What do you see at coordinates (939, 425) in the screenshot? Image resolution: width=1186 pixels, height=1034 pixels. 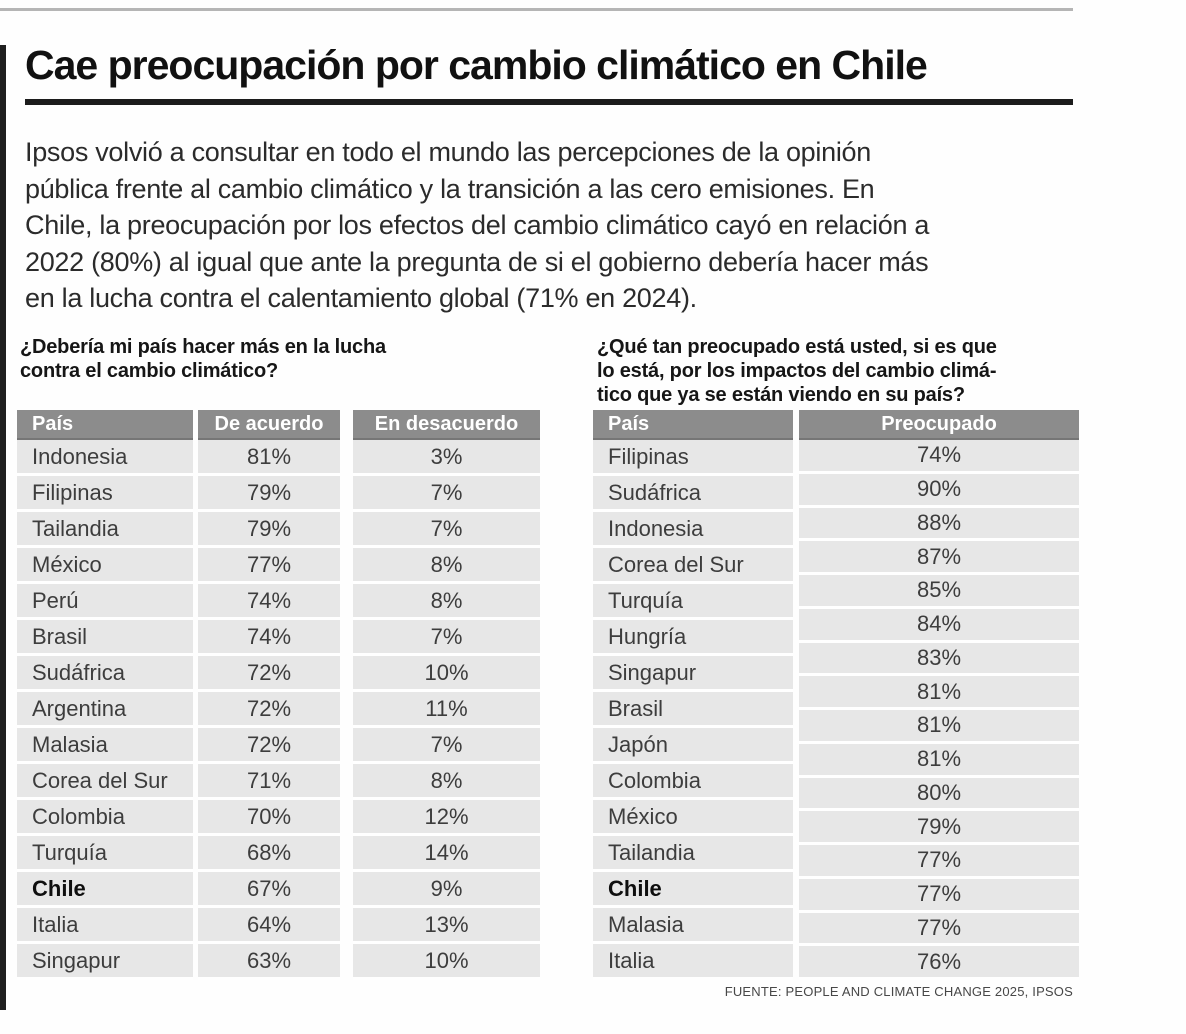 I see `table-header-cell: Preocupado` at bounding box center [939, 425].